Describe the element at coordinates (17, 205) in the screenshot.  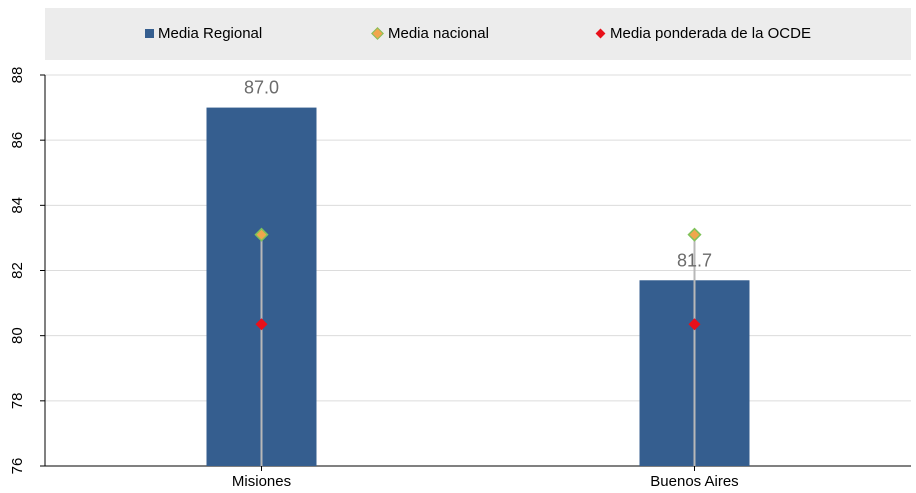
I see `y-tick-label: 84` at that location.